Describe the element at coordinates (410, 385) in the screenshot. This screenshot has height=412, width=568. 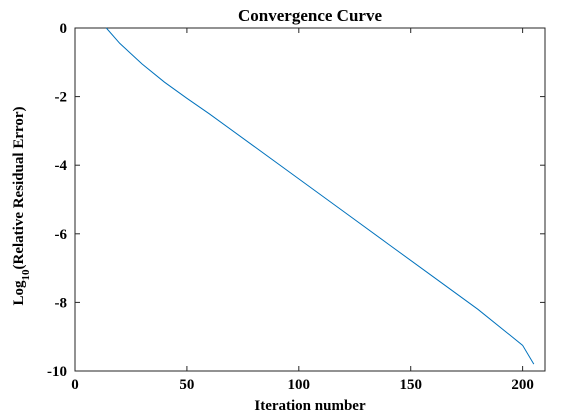
I see `x-tick-label-150: 150` at that location.